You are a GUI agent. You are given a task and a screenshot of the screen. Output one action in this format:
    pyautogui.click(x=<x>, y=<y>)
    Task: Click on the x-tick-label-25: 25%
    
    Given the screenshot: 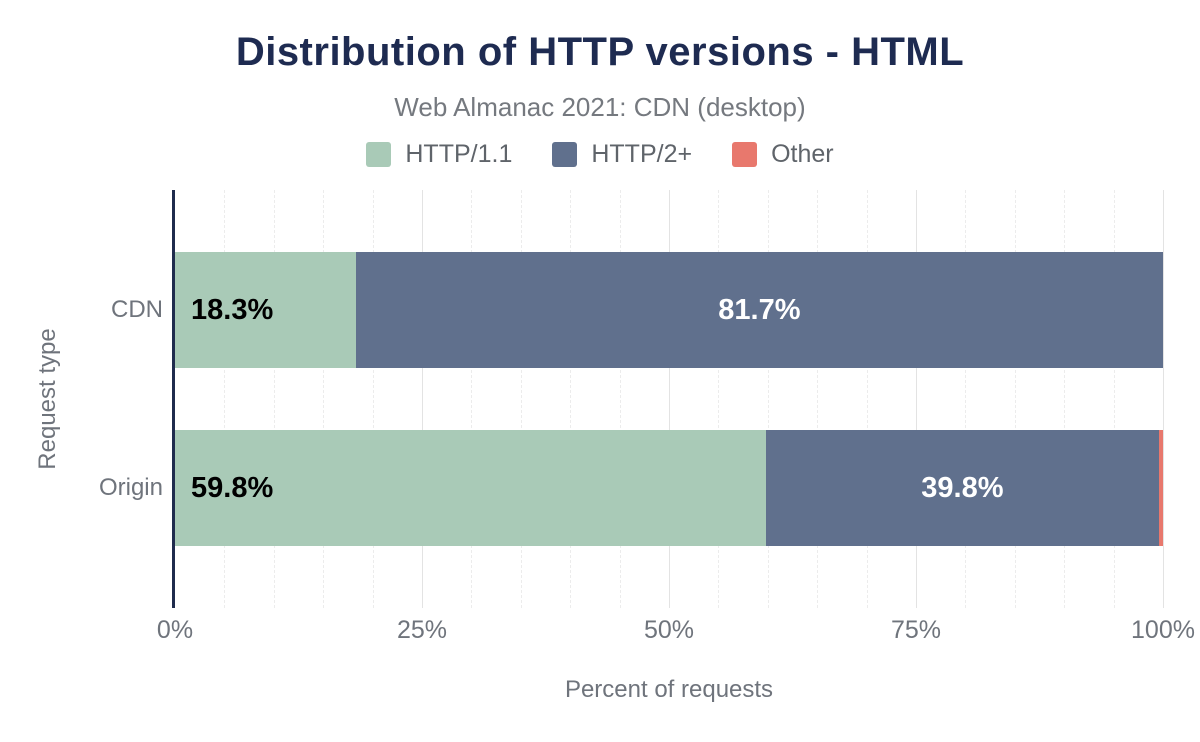 What is the action you would take?
    pyautogui.click(x=422, y=630)
    